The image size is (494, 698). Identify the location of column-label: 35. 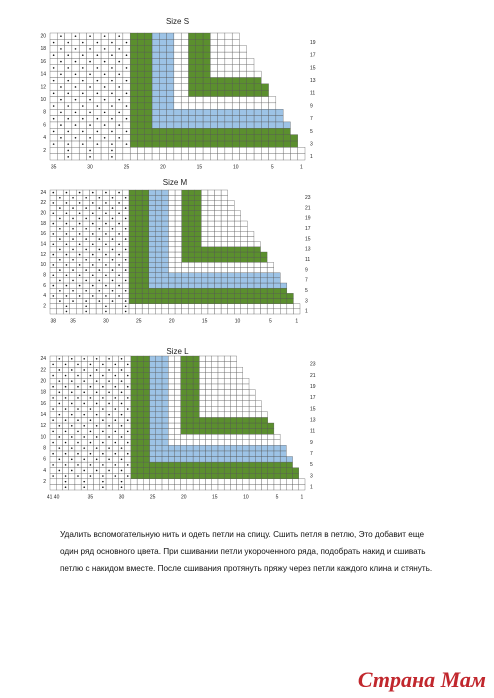
(54, 167).